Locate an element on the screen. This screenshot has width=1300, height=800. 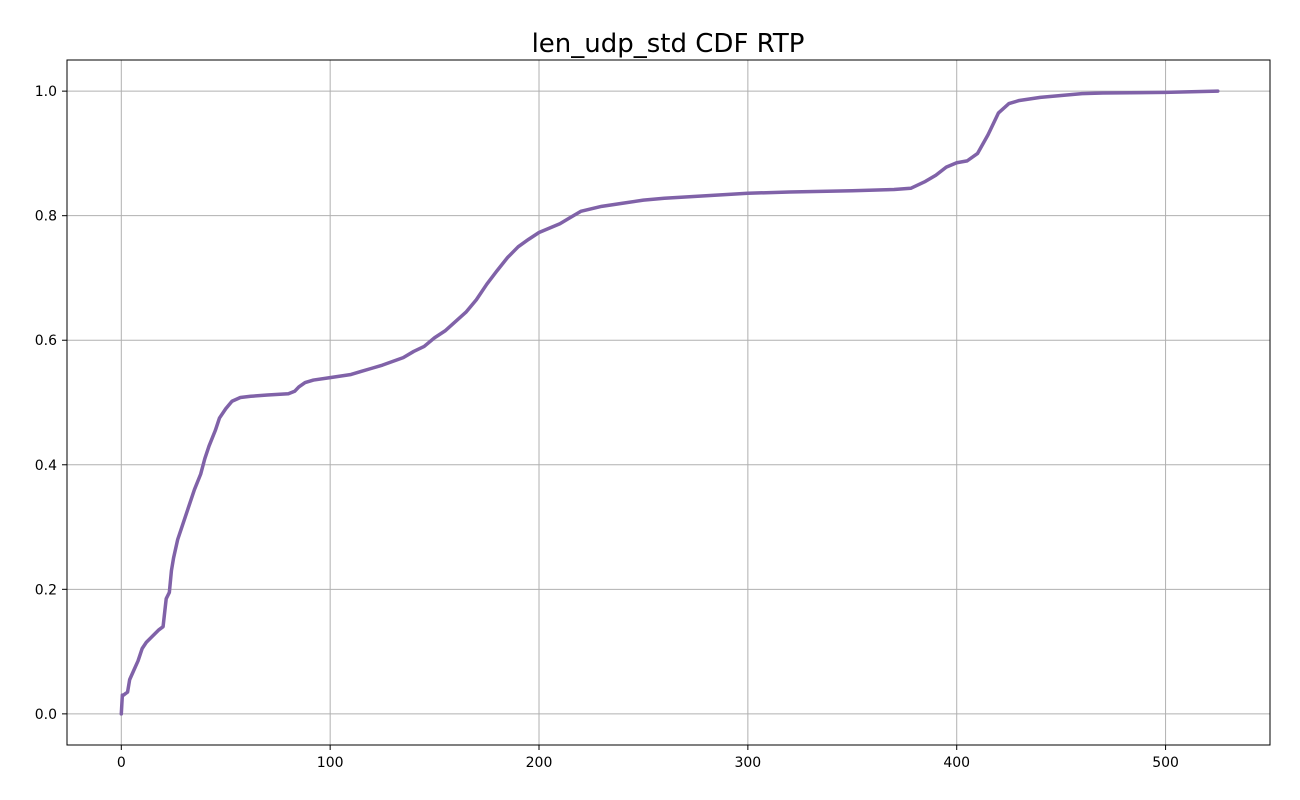
x-tick-label: 500 is located at coordinates (1165, 763).